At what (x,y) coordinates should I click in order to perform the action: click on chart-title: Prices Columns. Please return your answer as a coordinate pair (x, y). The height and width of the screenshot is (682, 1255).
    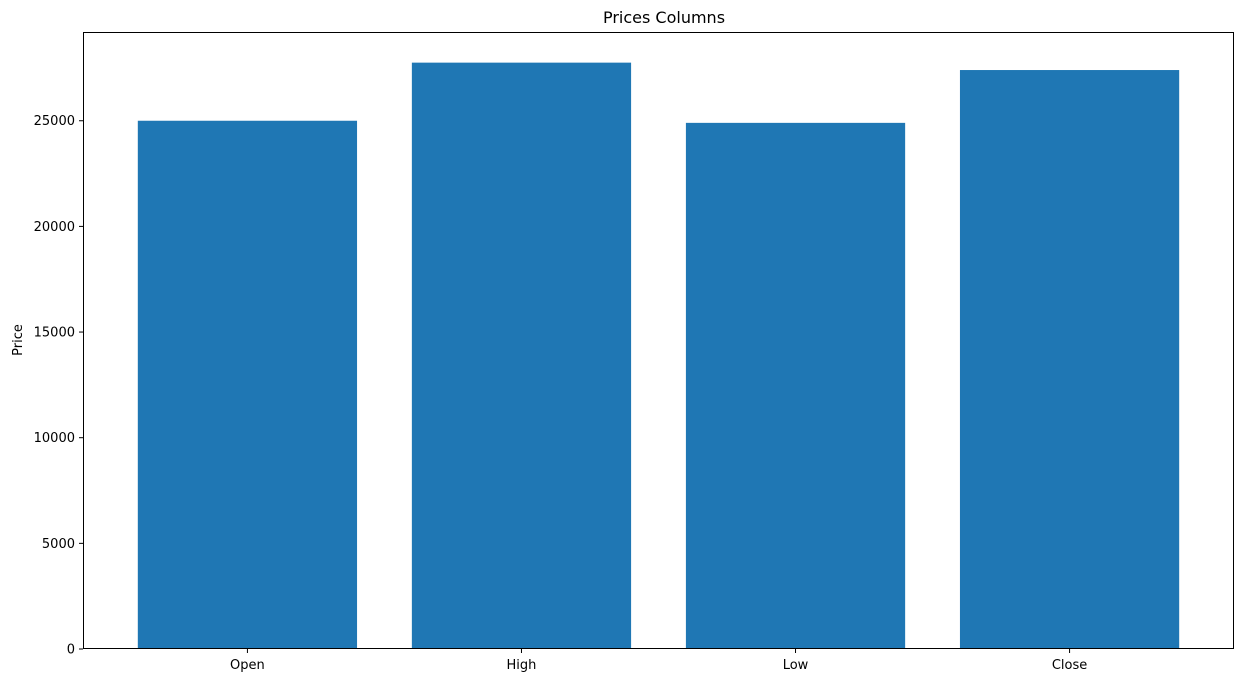
    Looking at the image, I should click on (664, 17).